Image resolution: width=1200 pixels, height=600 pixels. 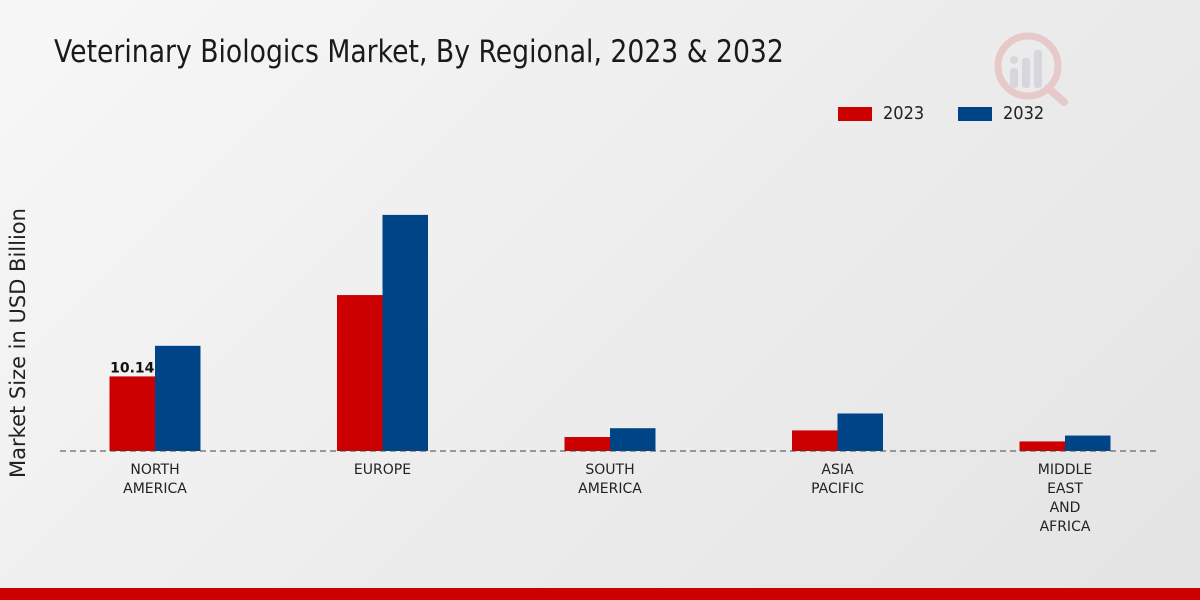 I want to click on bar-2032-south-america, so click(x=633, y=439).